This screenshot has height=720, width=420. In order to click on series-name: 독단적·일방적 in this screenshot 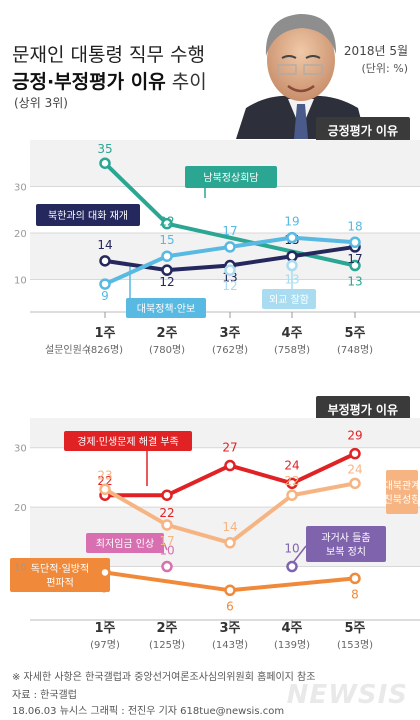, I will do `click(60, 569)`.